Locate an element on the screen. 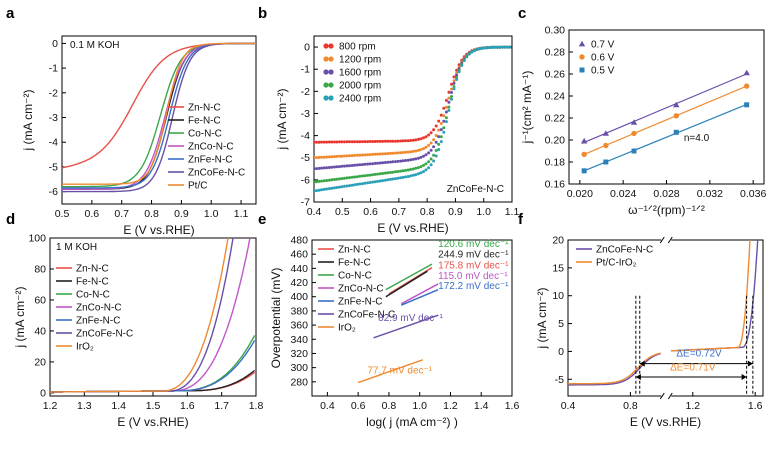  y-tick-label: -6 is located at coordinates (305, 180).